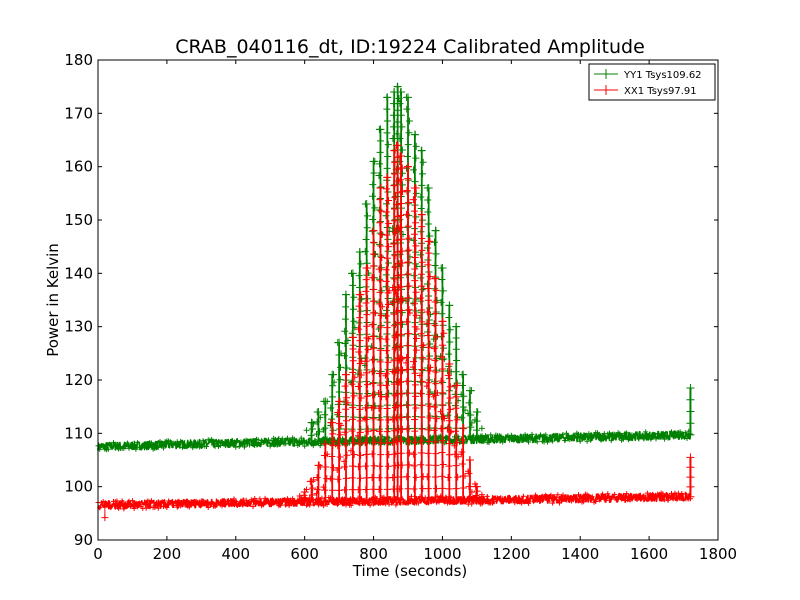 The width and height of the screenshot is (800, 600). What do you see at coordinates (53, 300) in the screenshot?
I see `y-axis-label: Power in Kelvin` at bounding box center [53, 300].